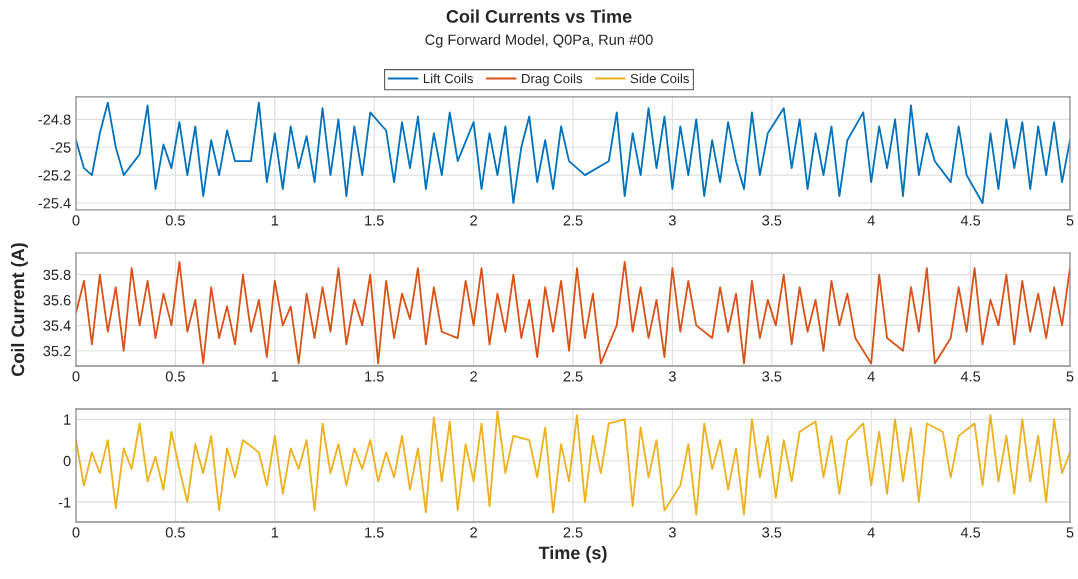 This screenshot has height=579, width=1078. Describe the element at coordinates (57, 275) in the screenshot. I see `y-tick-label: 35.8` at that location.